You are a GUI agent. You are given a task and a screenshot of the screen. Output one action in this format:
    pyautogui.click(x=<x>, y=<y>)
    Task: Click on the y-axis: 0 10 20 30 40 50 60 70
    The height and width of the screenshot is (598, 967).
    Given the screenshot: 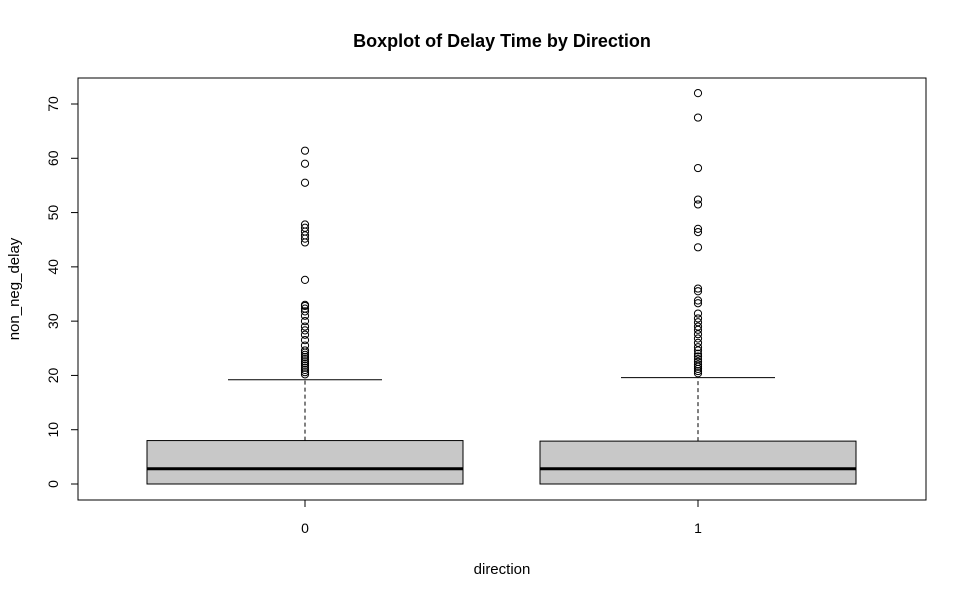 What is the action you would take?
    pyautogui.click(x=62, y=292)
    